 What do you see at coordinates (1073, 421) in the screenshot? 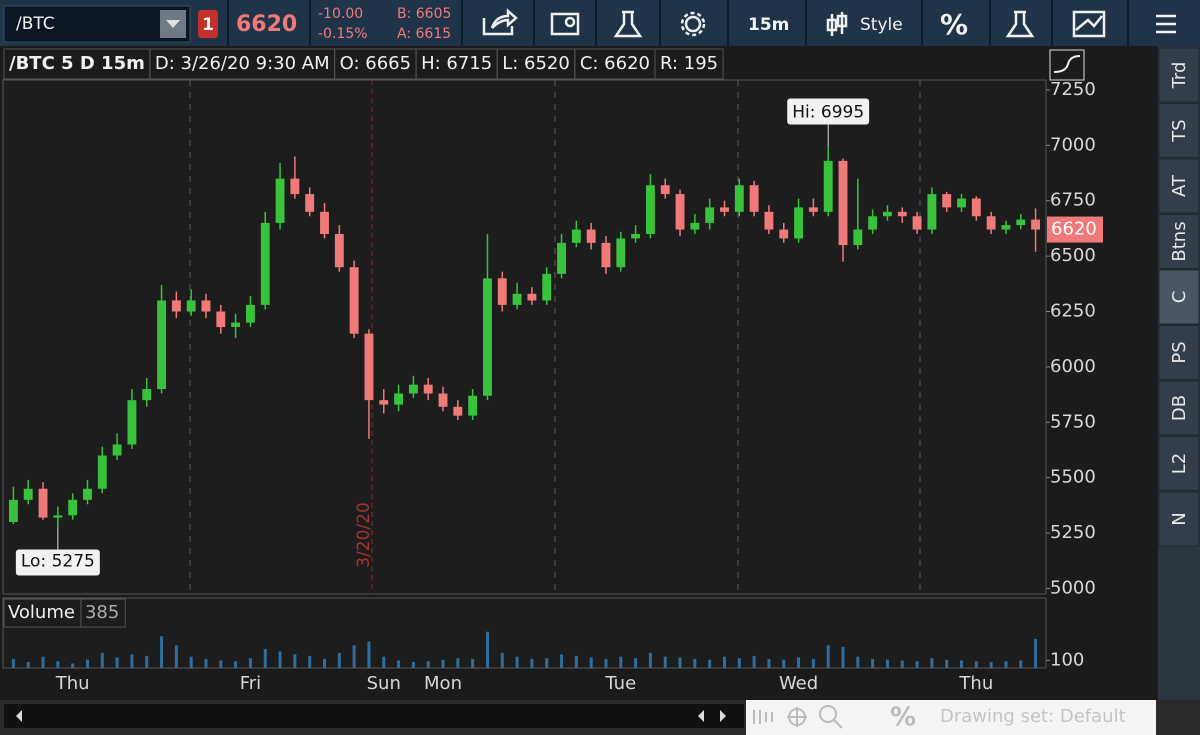
I see `y-tick-label: 5750` at bounding box center [1073, 421].